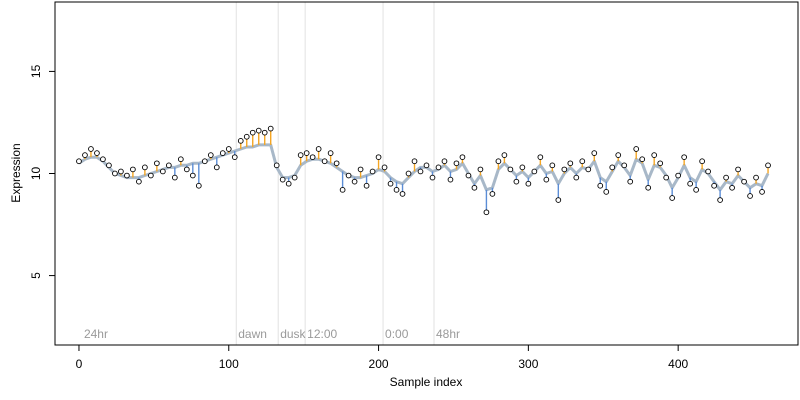 The image size is (800, 400). Describe the element at coordinates (96, 334) in the screenshot. I see `phase-label: 24hr` at that location.